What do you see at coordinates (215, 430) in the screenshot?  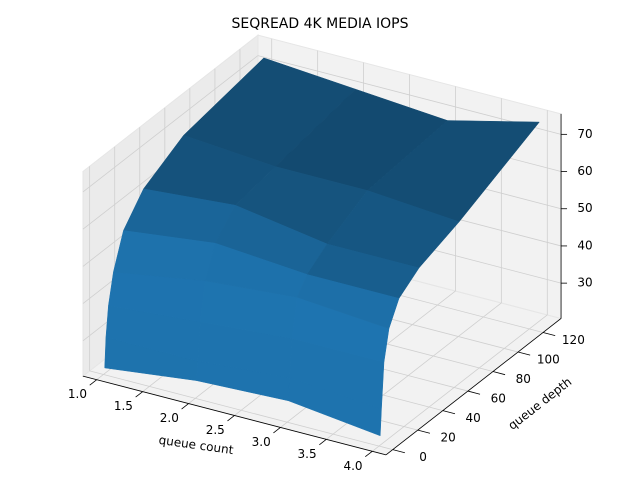 I see `x-tick-label: 2.5` at bounding box center [215, 430].